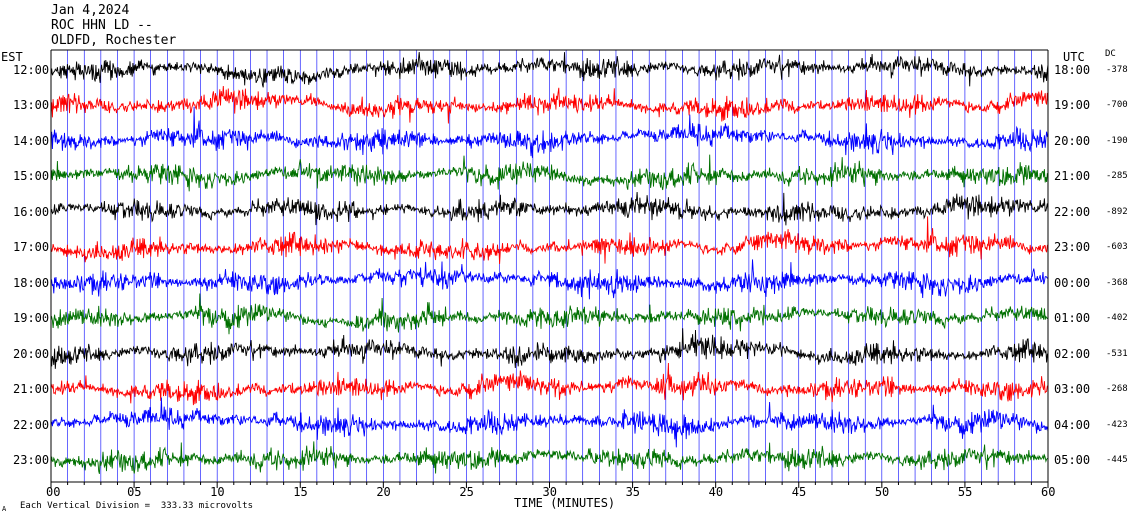 This screenshot has height=519, width=1130. Describe the element at coordinates (1117, 353) in the screenshot. I see `dc-value-8: -531` at that location.